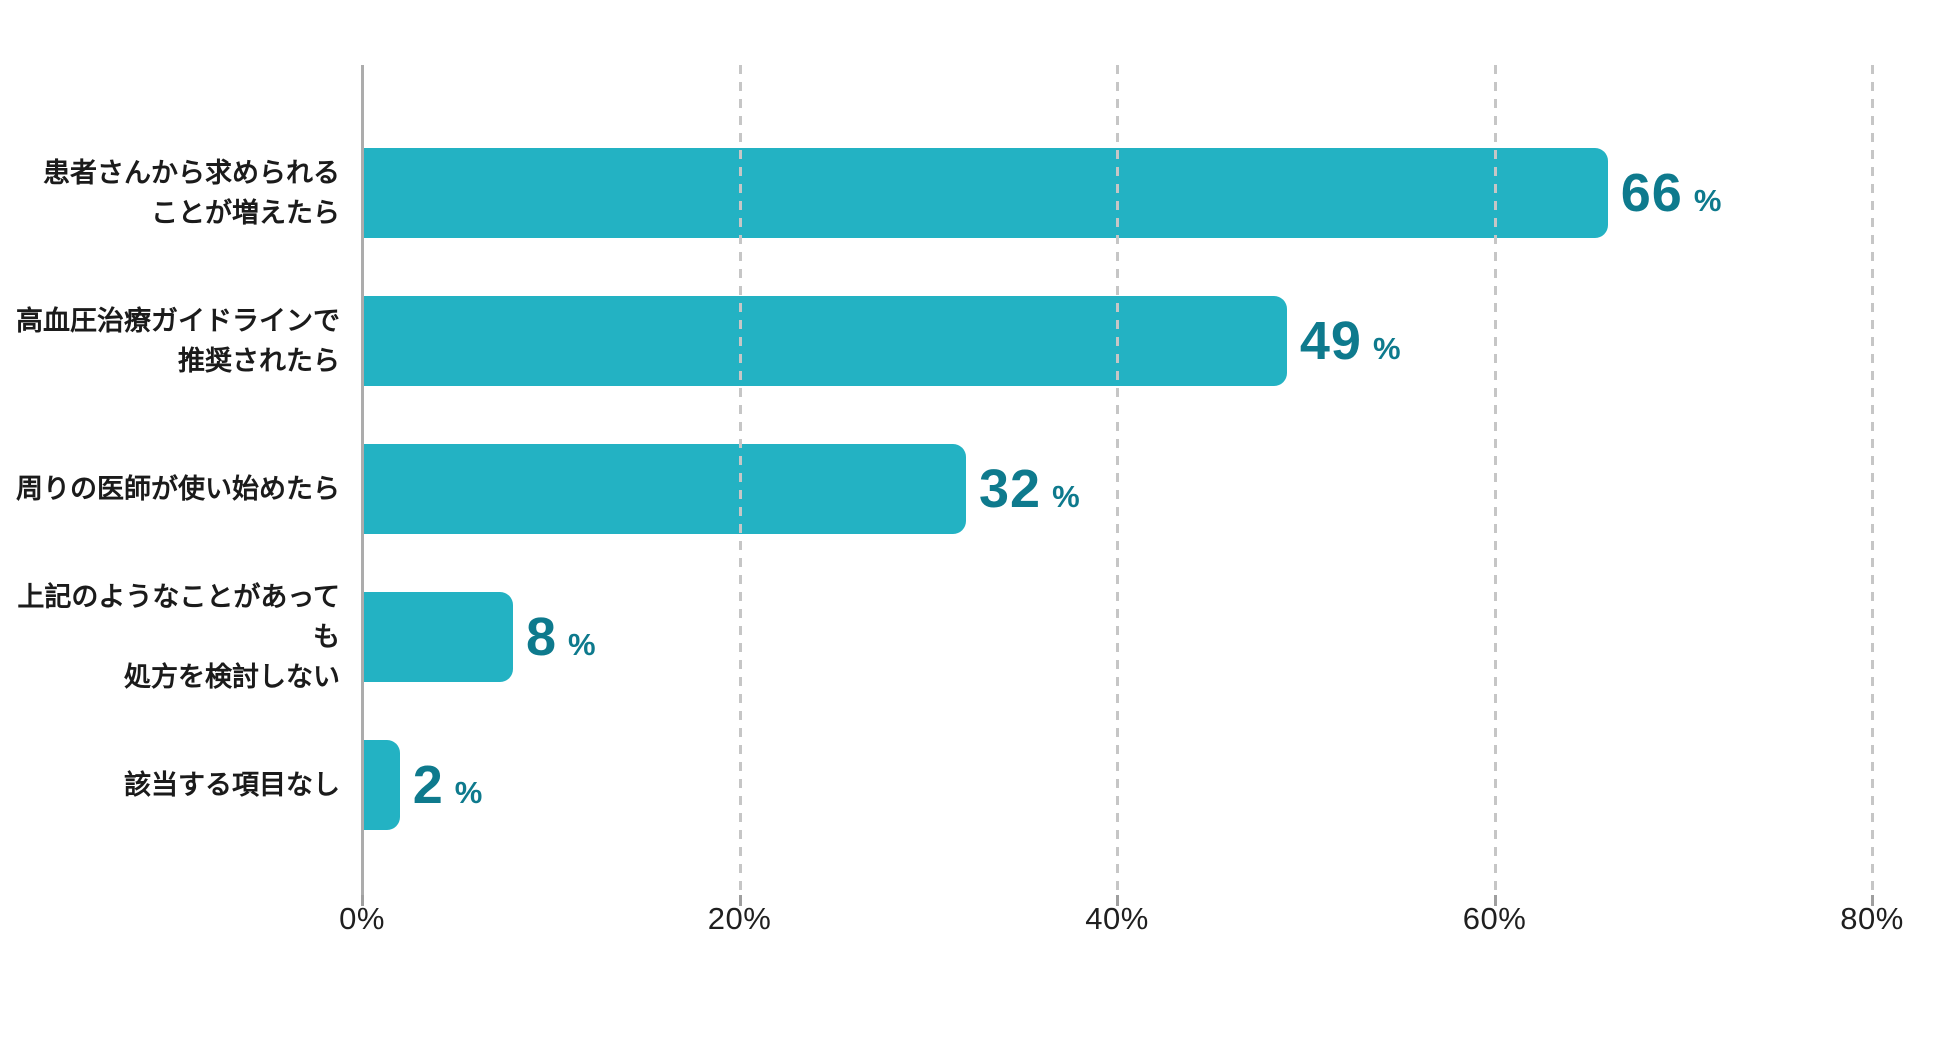 Image resolution: width=1950 pixels, height=1043 pixels. I want to click on bar-row: 上記のようなことがあっても 処方を検討しない 8 %, so click(975, 637).